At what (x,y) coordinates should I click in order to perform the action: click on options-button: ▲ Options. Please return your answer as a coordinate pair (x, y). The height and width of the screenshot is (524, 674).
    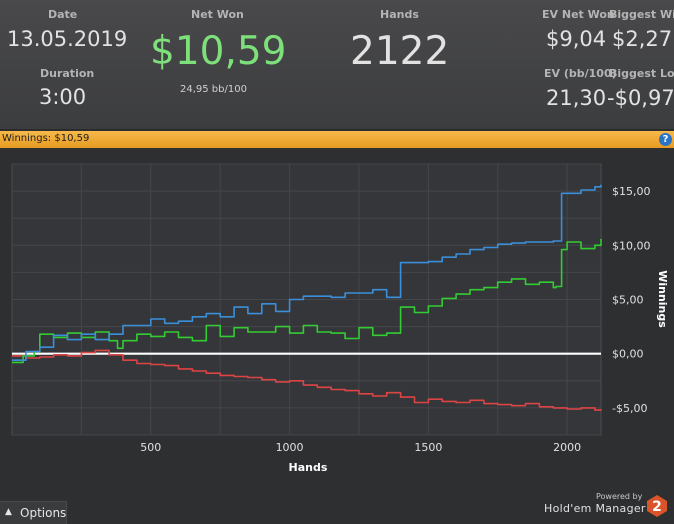
    Looking at the image, I should click on (33, 512).